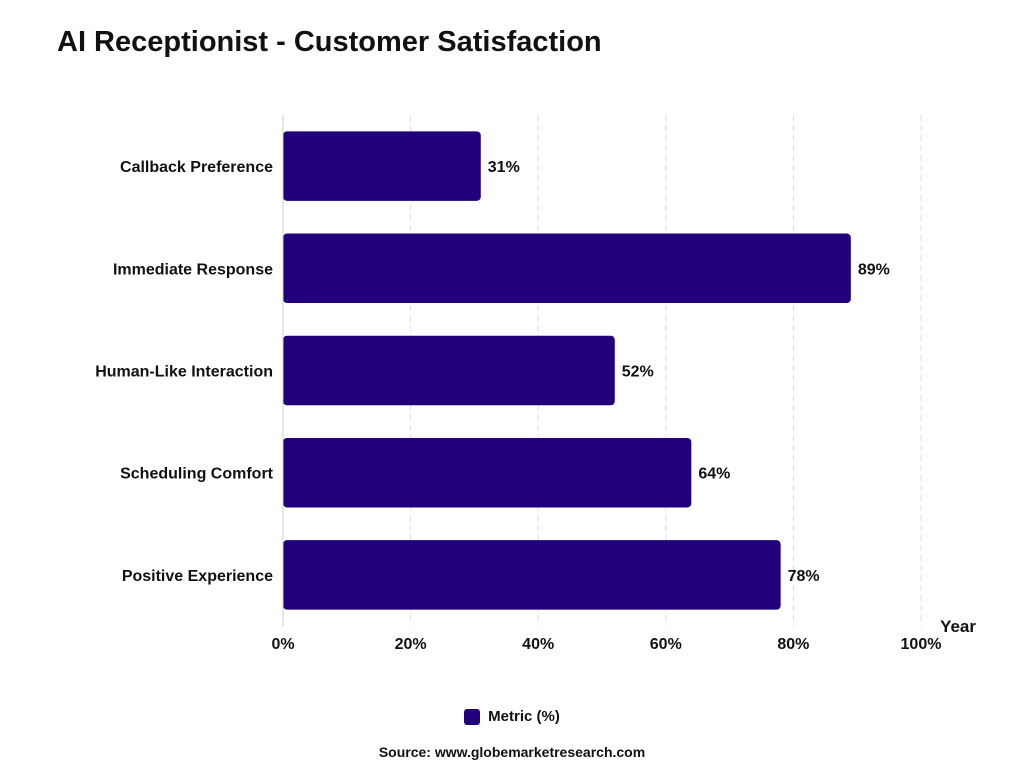 Image resolution: width=1024 pixels, height=768 pixels. What do you see at coordinates (193, 269) in the screenshot?
I see `category-label: Immediate Response` at bounding box center [193, 269].